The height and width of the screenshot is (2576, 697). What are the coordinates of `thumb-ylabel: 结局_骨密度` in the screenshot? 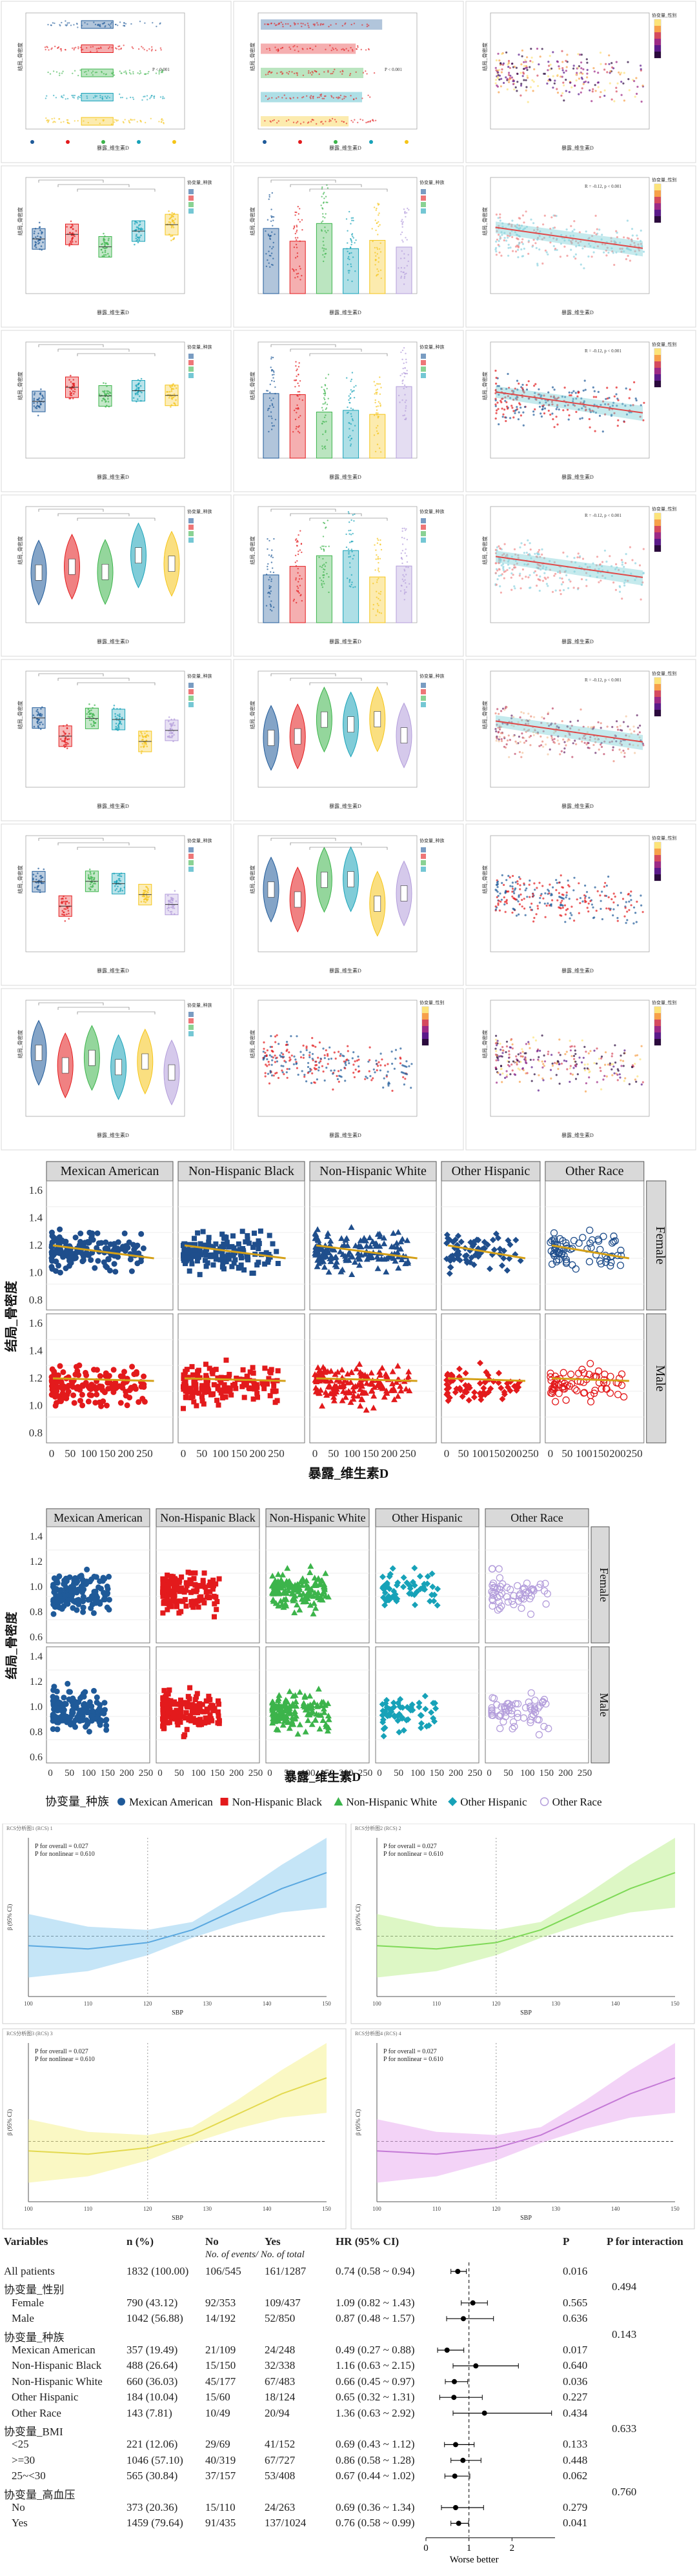 It's located at (20, 715).